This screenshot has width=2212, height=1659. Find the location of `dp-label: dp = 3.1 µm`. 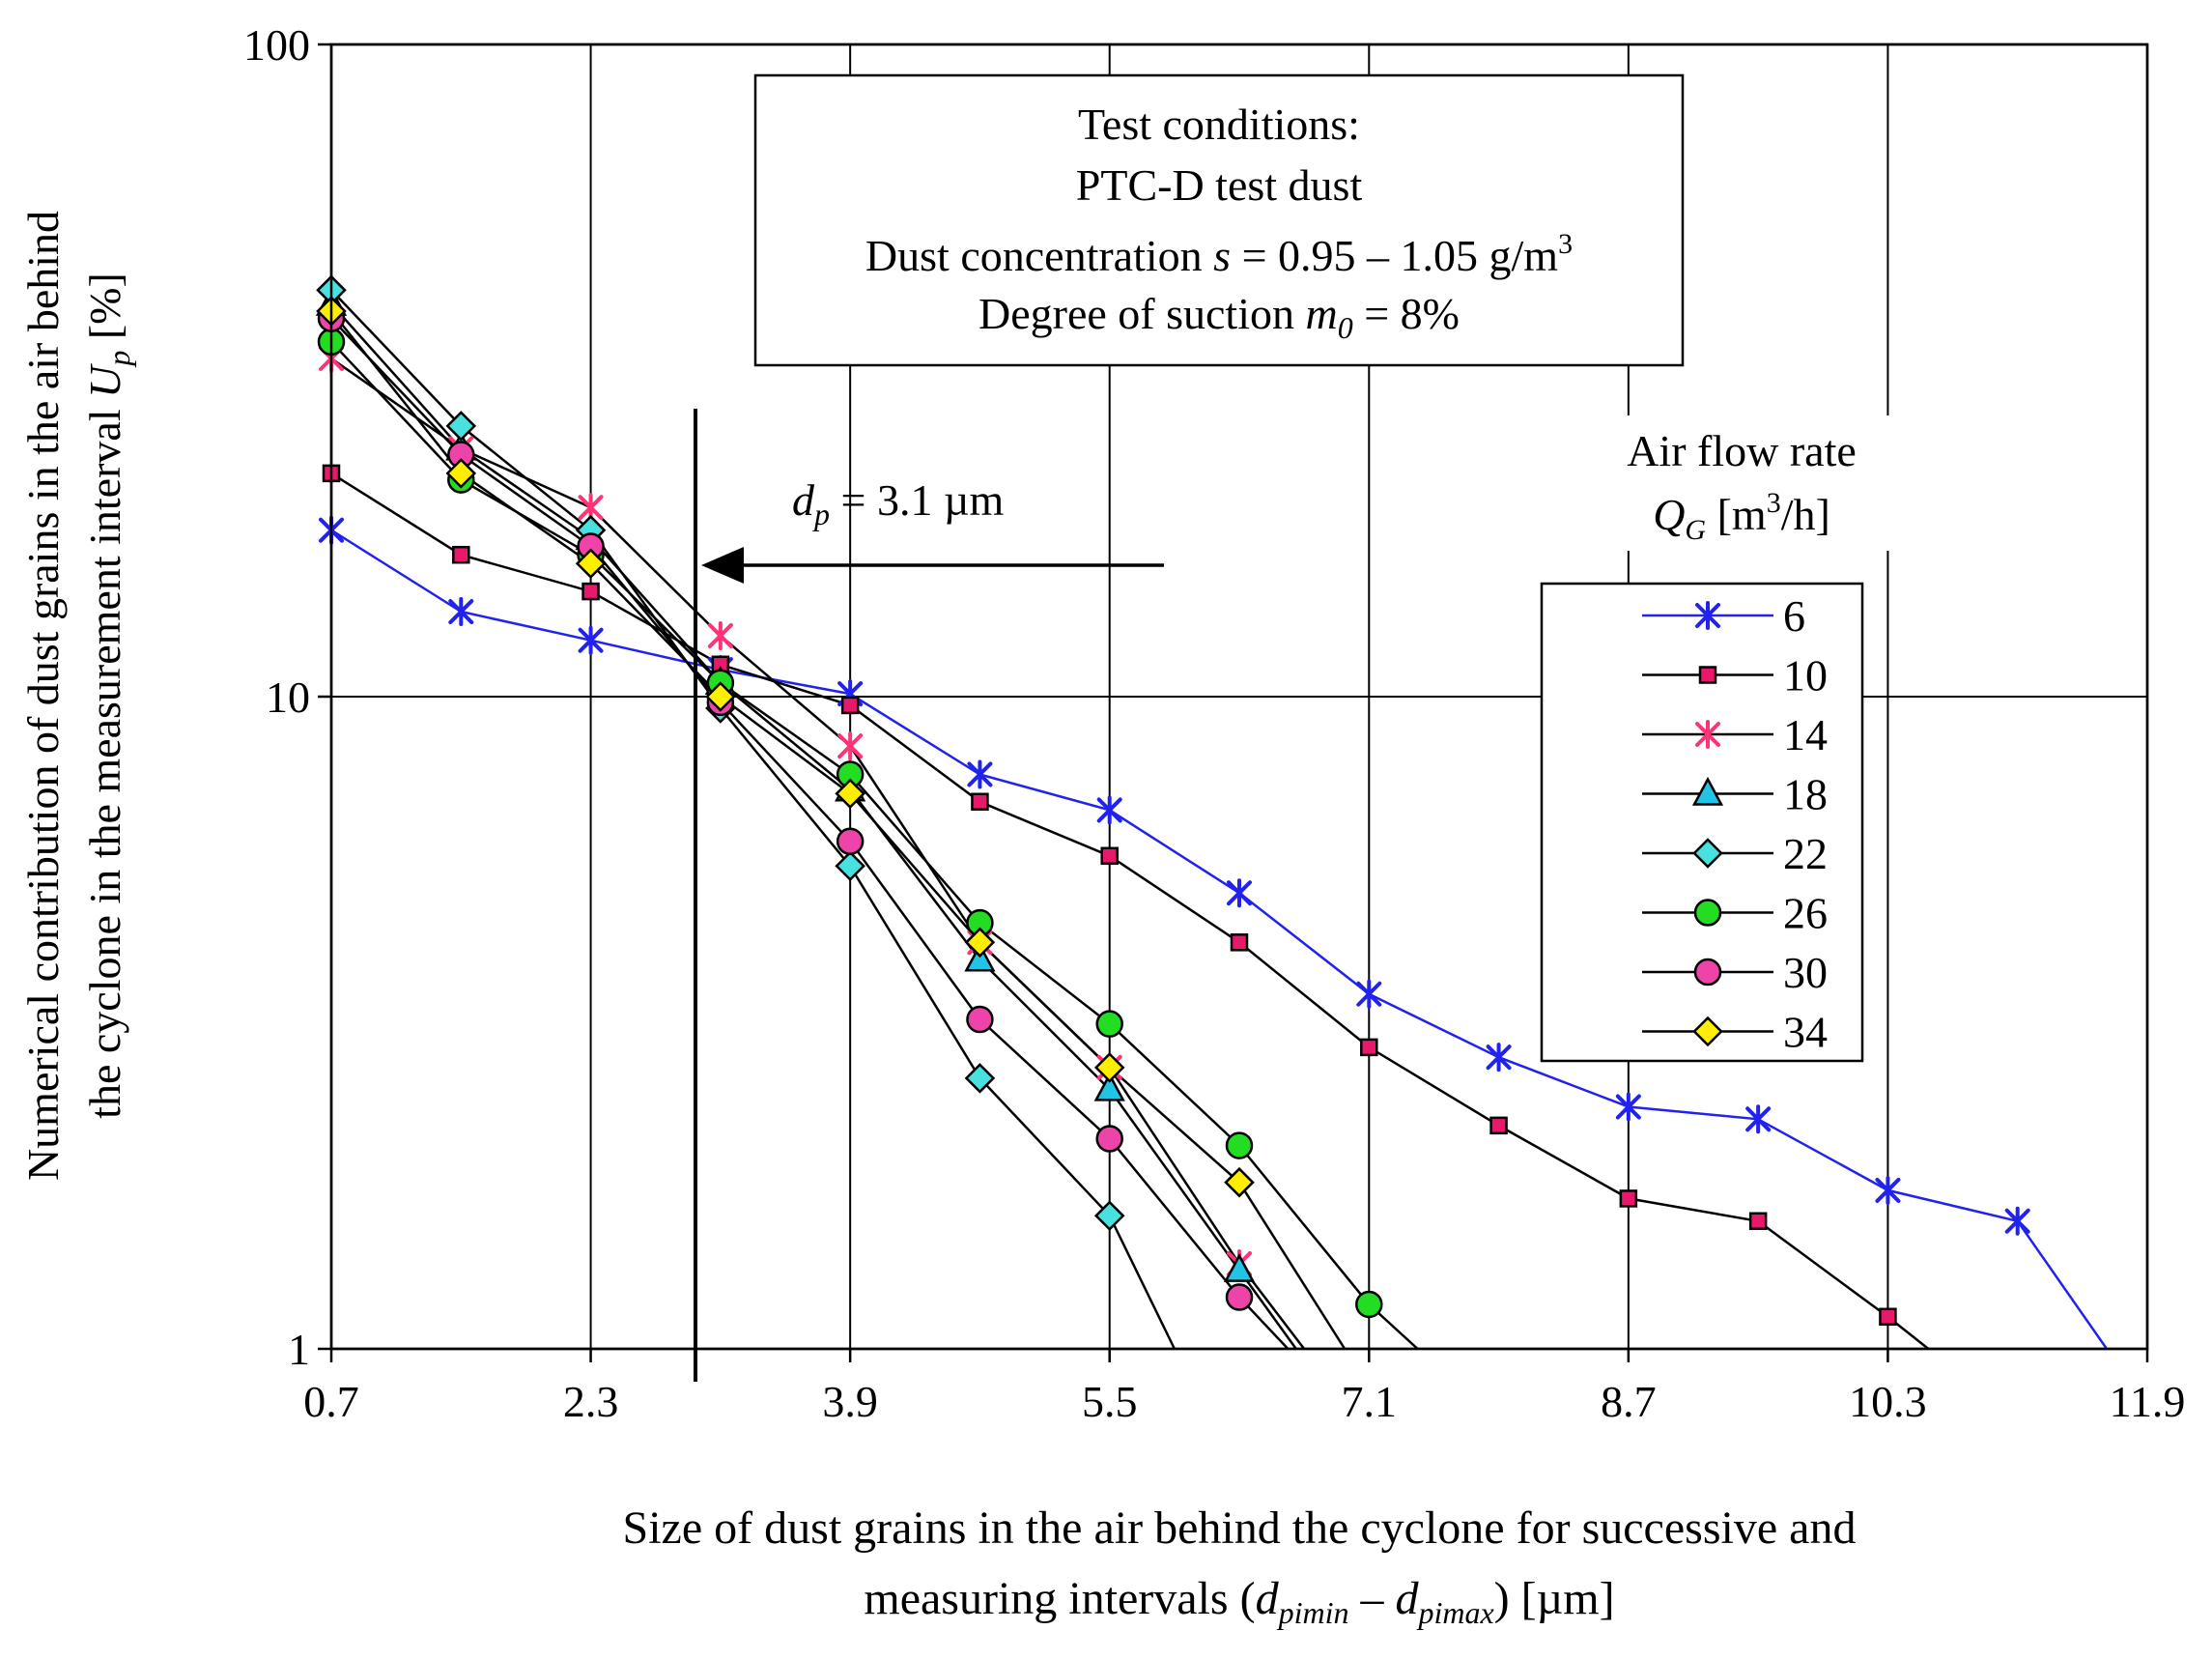

dp-label: dp = 3.1 µm is located at coordinates (898, 503).